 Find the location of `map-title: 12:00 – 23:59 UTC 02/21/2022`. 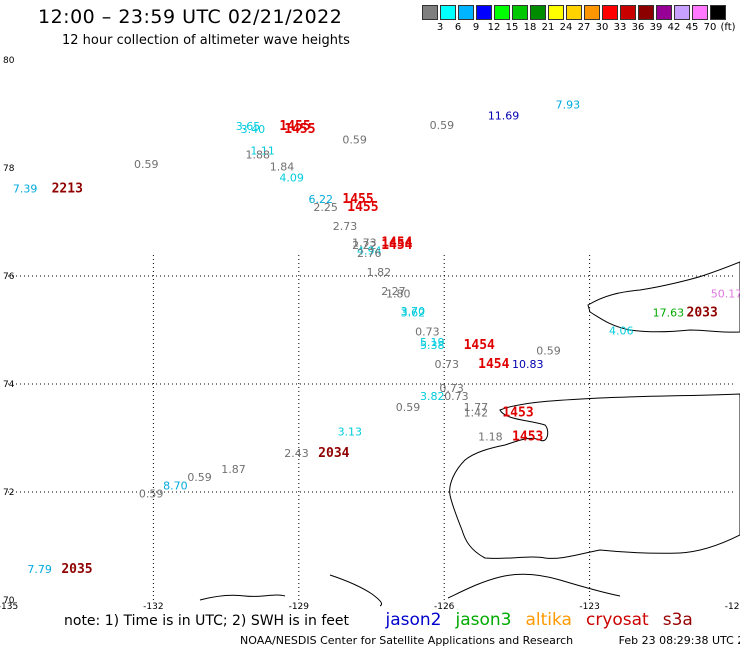

map-title: 12:00 – 23:59 UTC 02/21/2022 is located at coordinates (190, 17).